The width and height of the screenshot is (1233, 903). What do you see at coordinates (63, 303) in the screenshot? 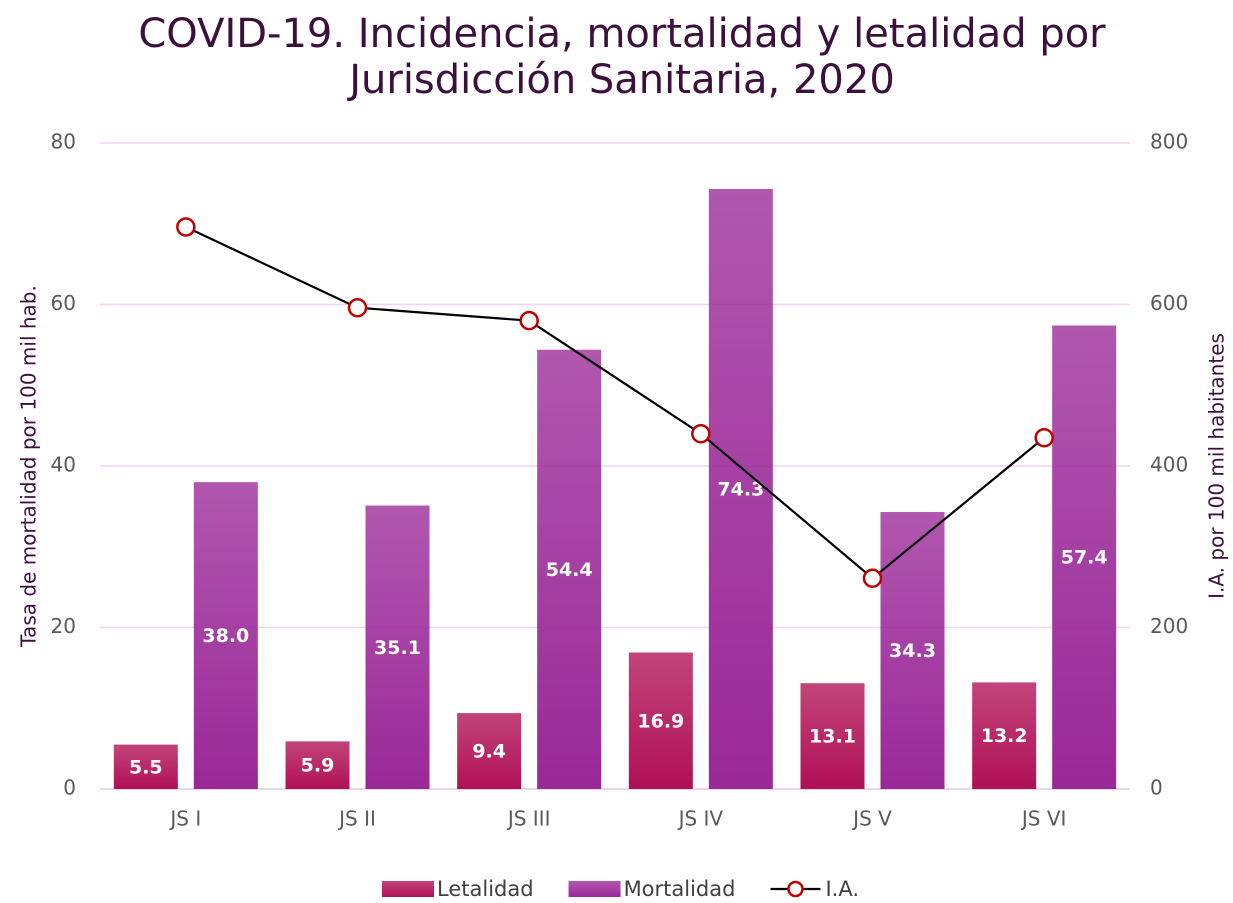
I see `y-tick-label: 60` at bounding box center [63, 303].